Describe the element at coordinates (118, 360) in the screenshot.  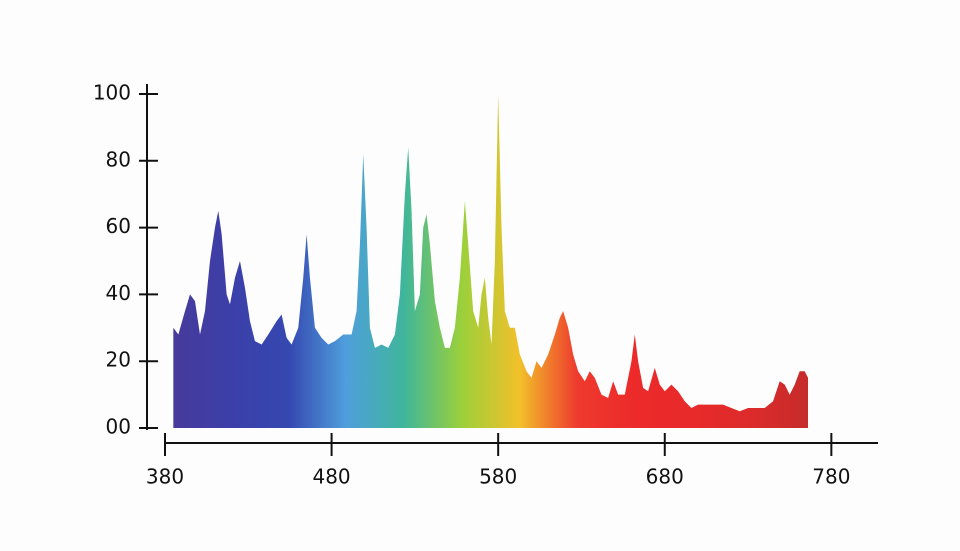
I see `y-tick-label: 20` at that location.